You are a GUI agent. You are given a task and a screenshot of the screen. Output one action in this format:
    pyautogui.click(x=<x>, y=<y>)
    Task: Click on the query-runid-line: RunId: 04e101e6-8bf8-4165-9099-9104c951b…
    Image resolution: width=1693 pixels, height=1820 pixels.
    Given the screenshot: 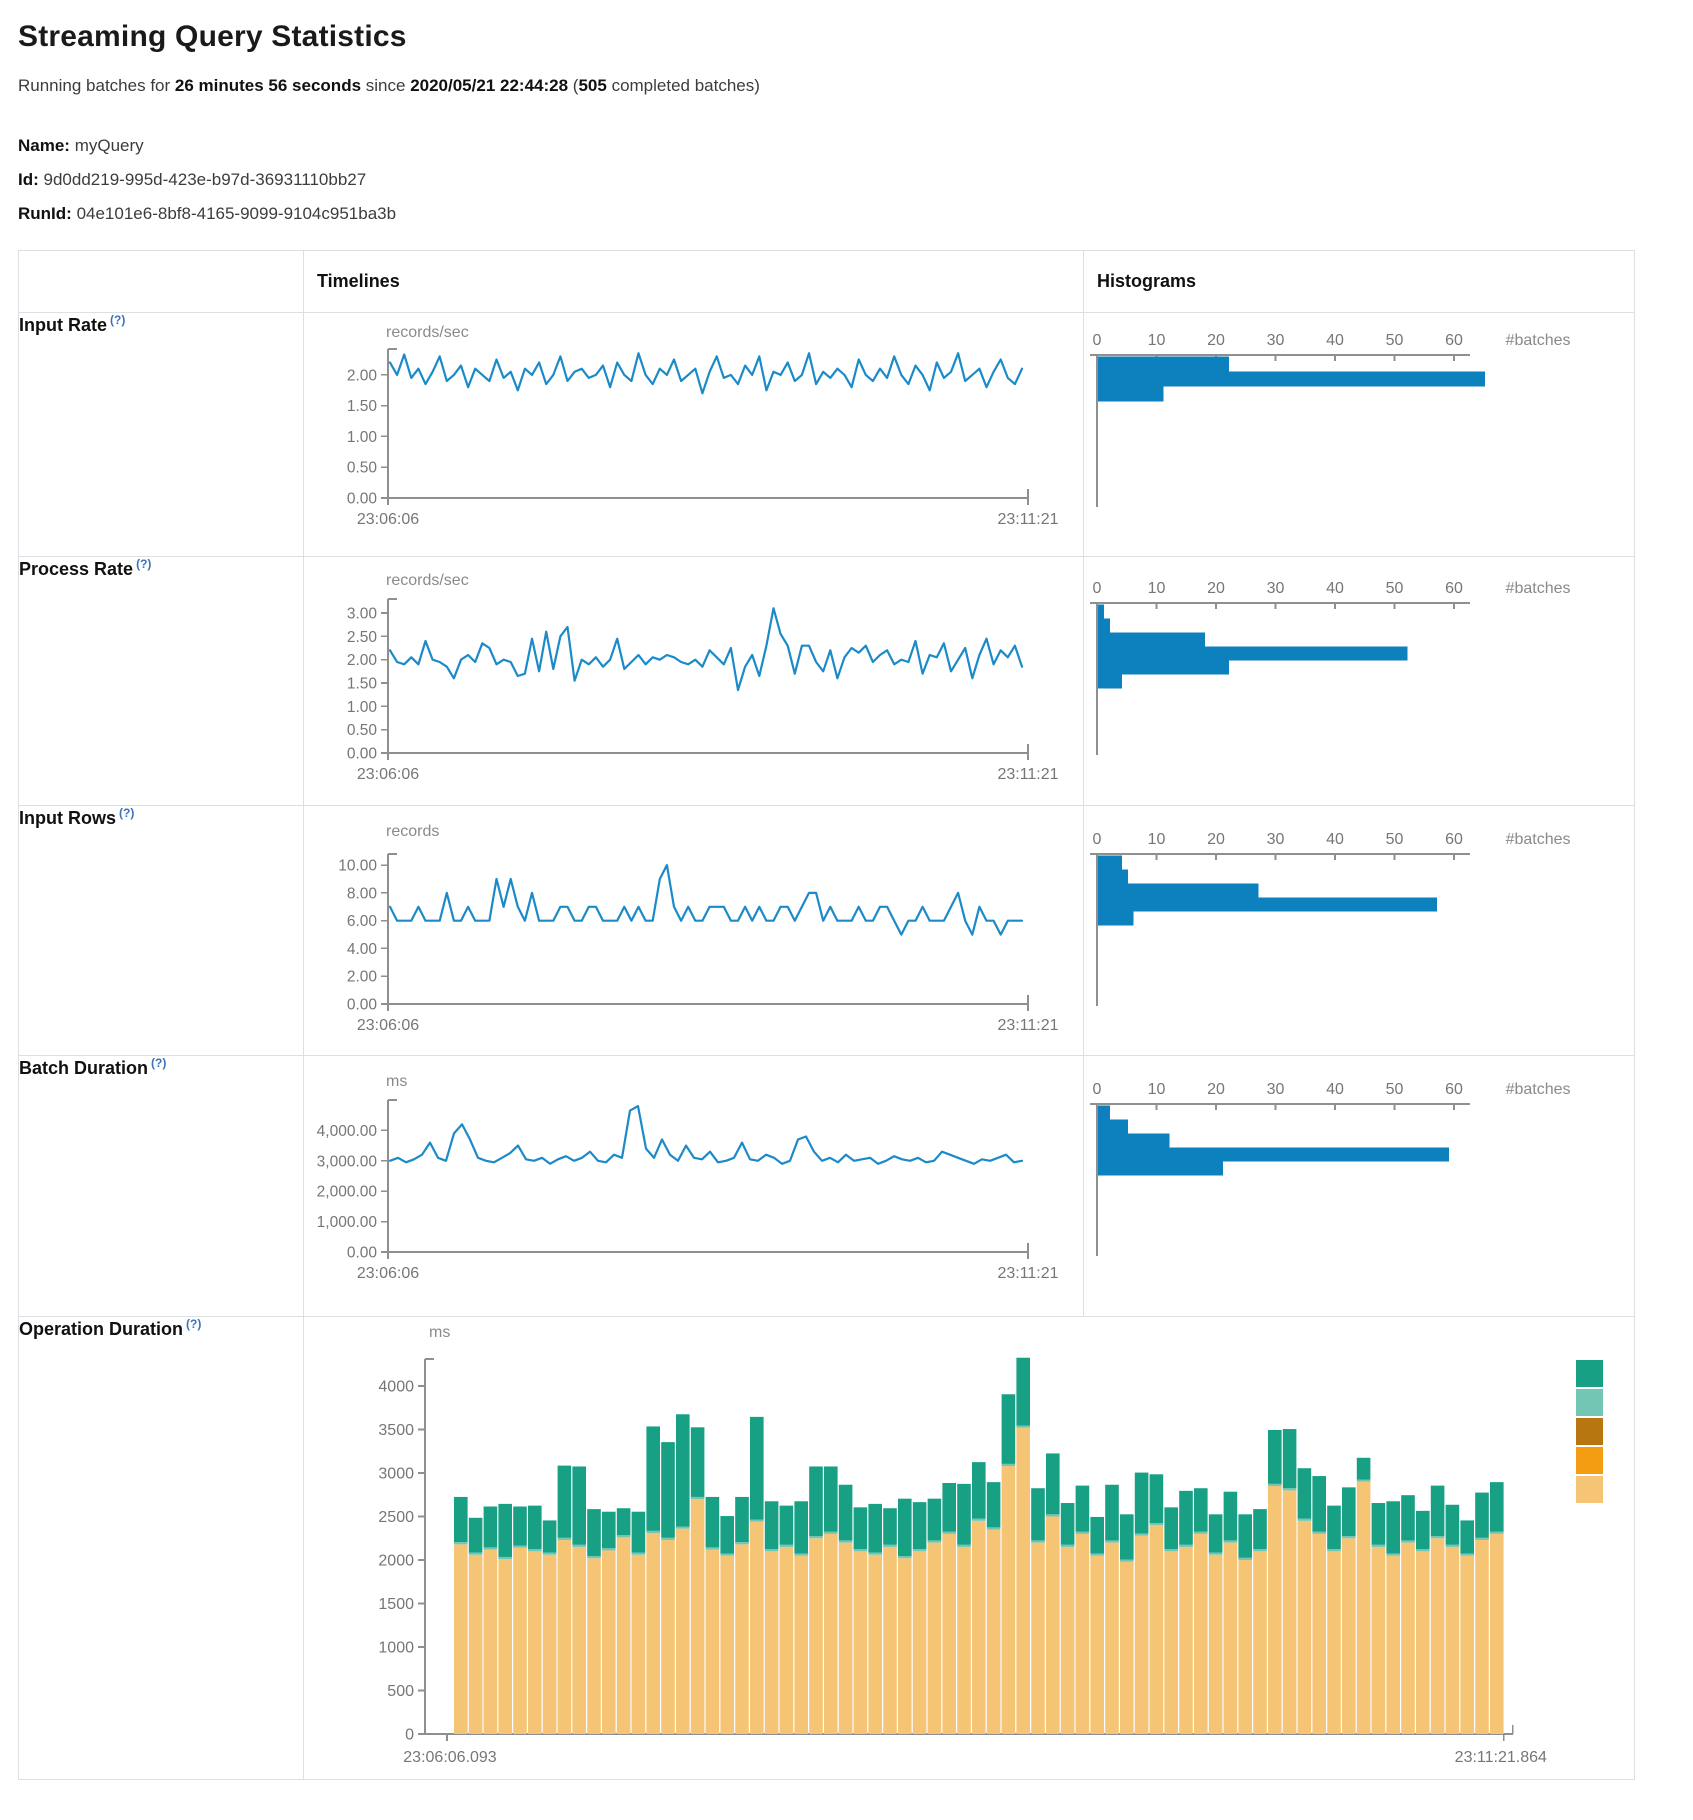 What is the action you would take?
    pyautogui.click(x=846, y=214)
    